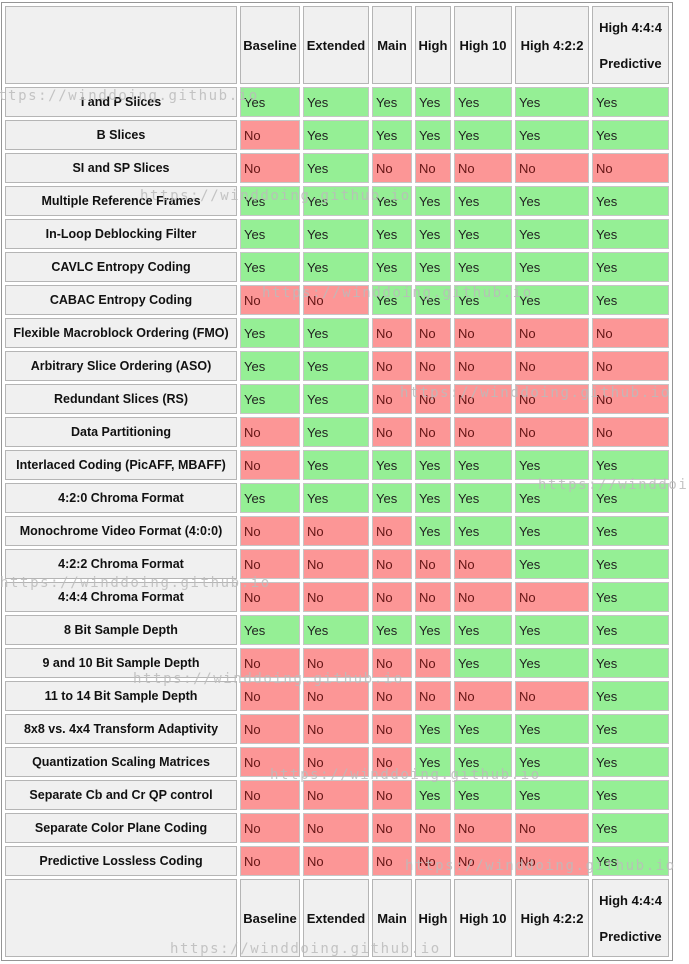 The height and width of the screenshot is (964, 689). What do you see at coordinates (337, 432) in the screenshot?
I see `table-row: Data Partitioning No Yes No No No No No` at bounding box center [337, 432].